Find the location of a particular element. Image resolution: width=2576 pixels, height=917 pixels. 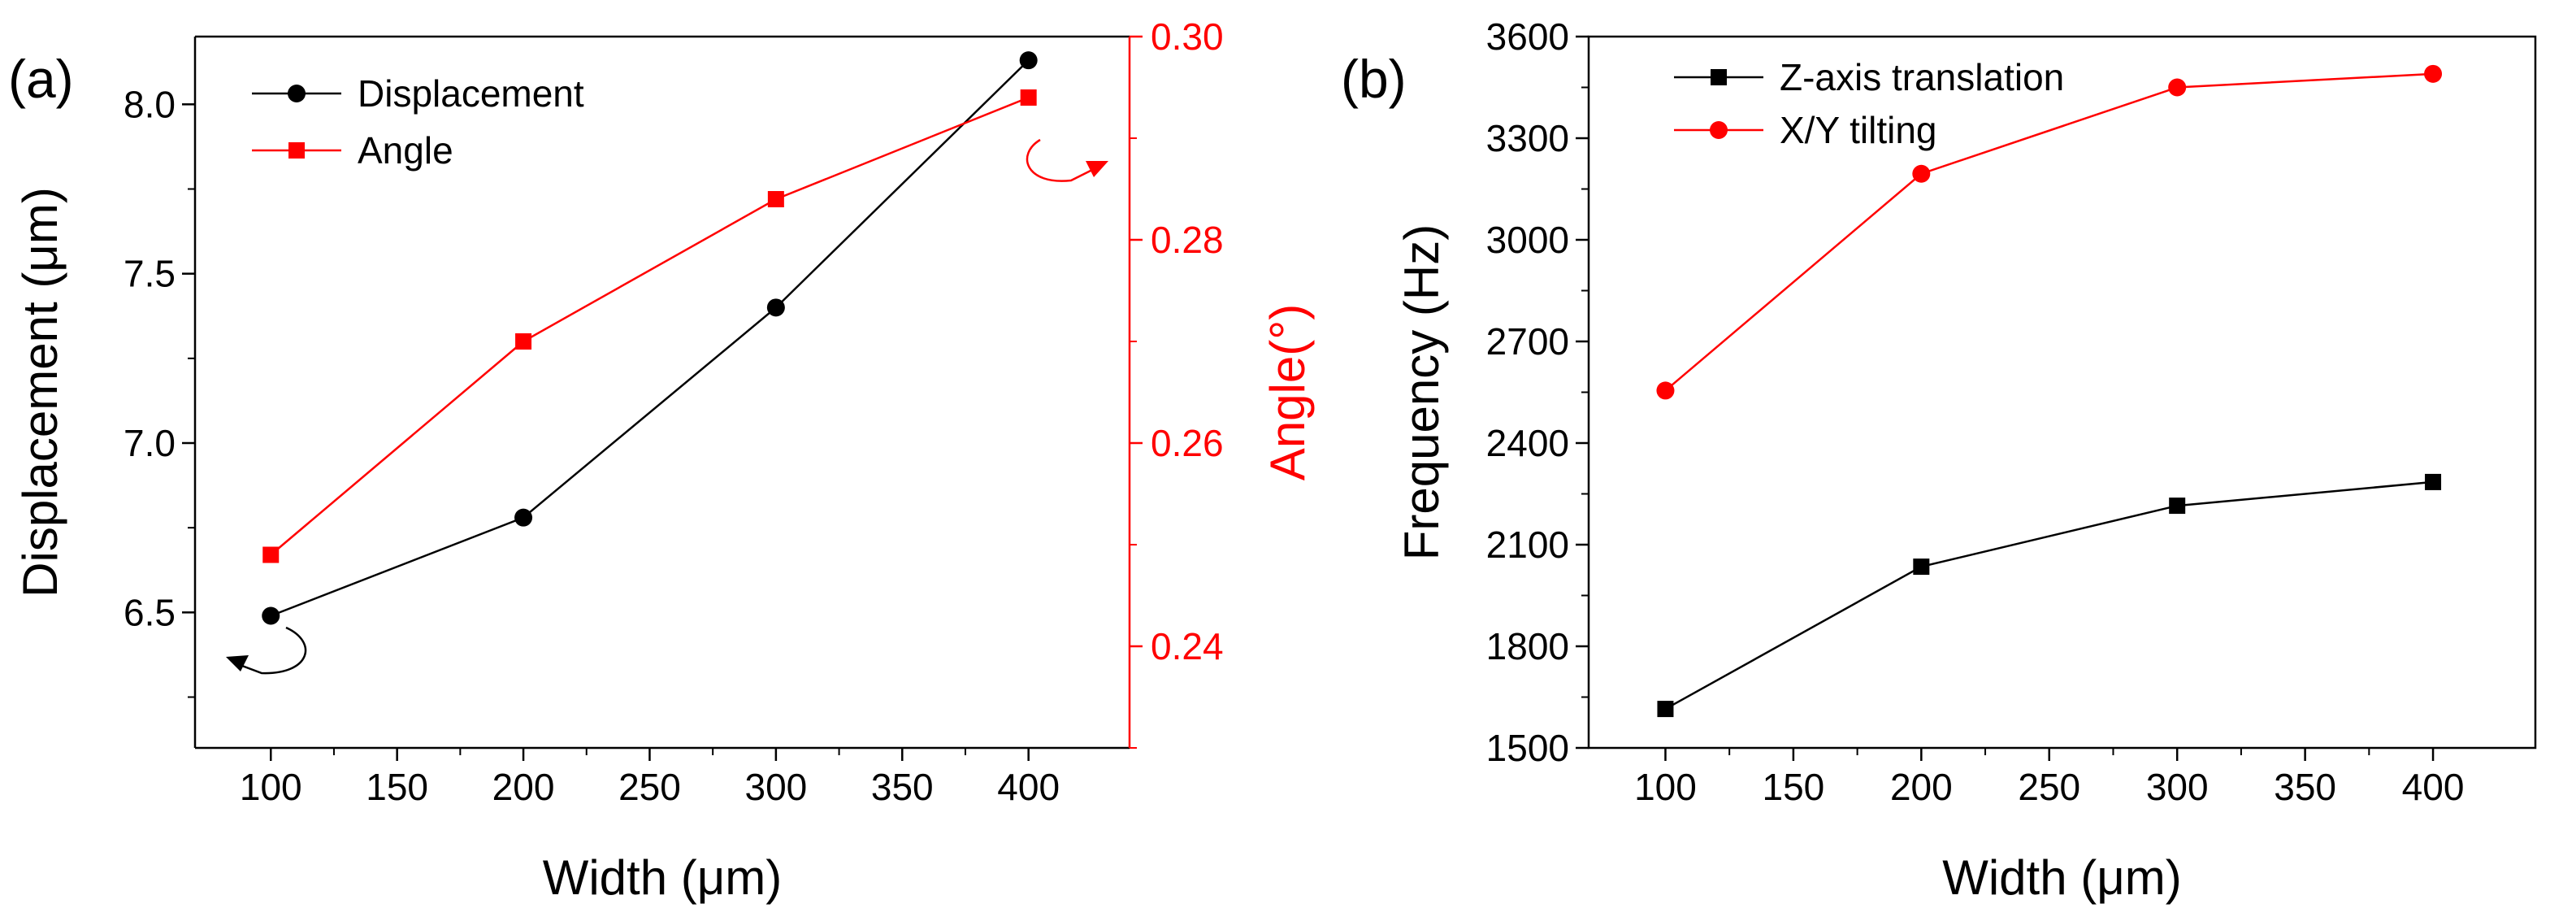

legend-xy-tilting-label: X/Y tilting is located at coordinates (1858, 130).